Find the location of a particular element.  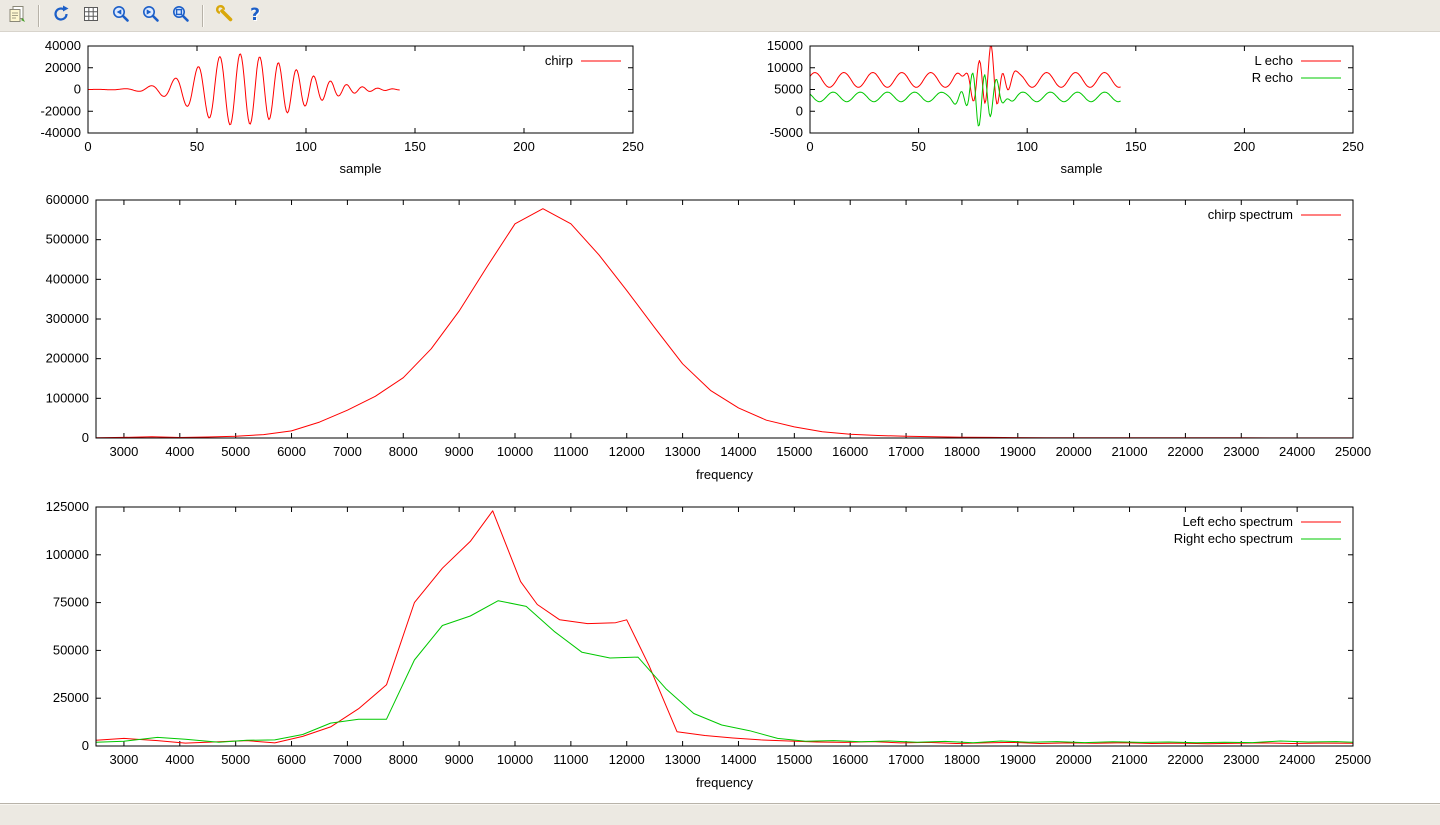

autoscale-icon is located at coordinates (181, 15).